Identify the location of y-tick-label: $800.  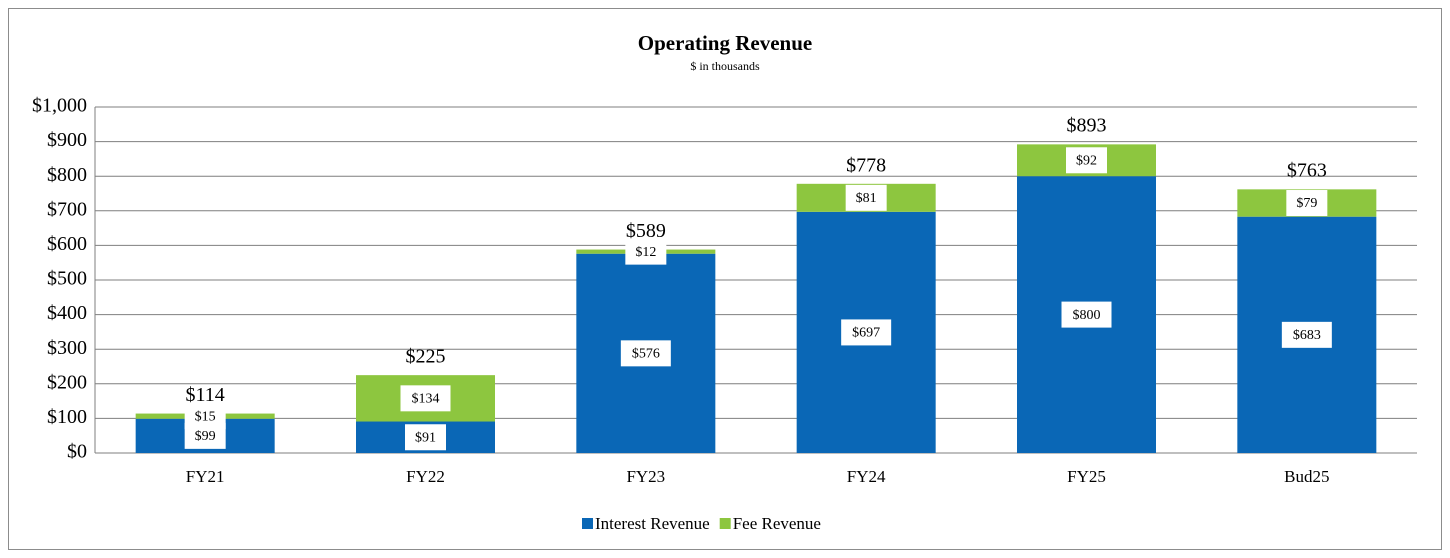
(67, 175).